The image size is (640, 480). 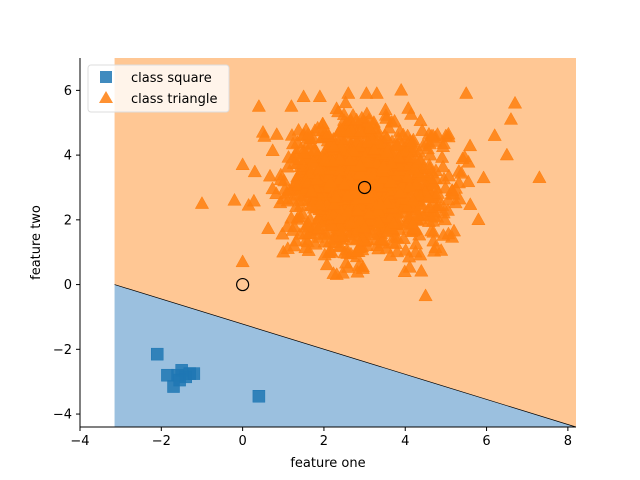 I want to click on x-tick-label: 4, so click(x=405, y=441).